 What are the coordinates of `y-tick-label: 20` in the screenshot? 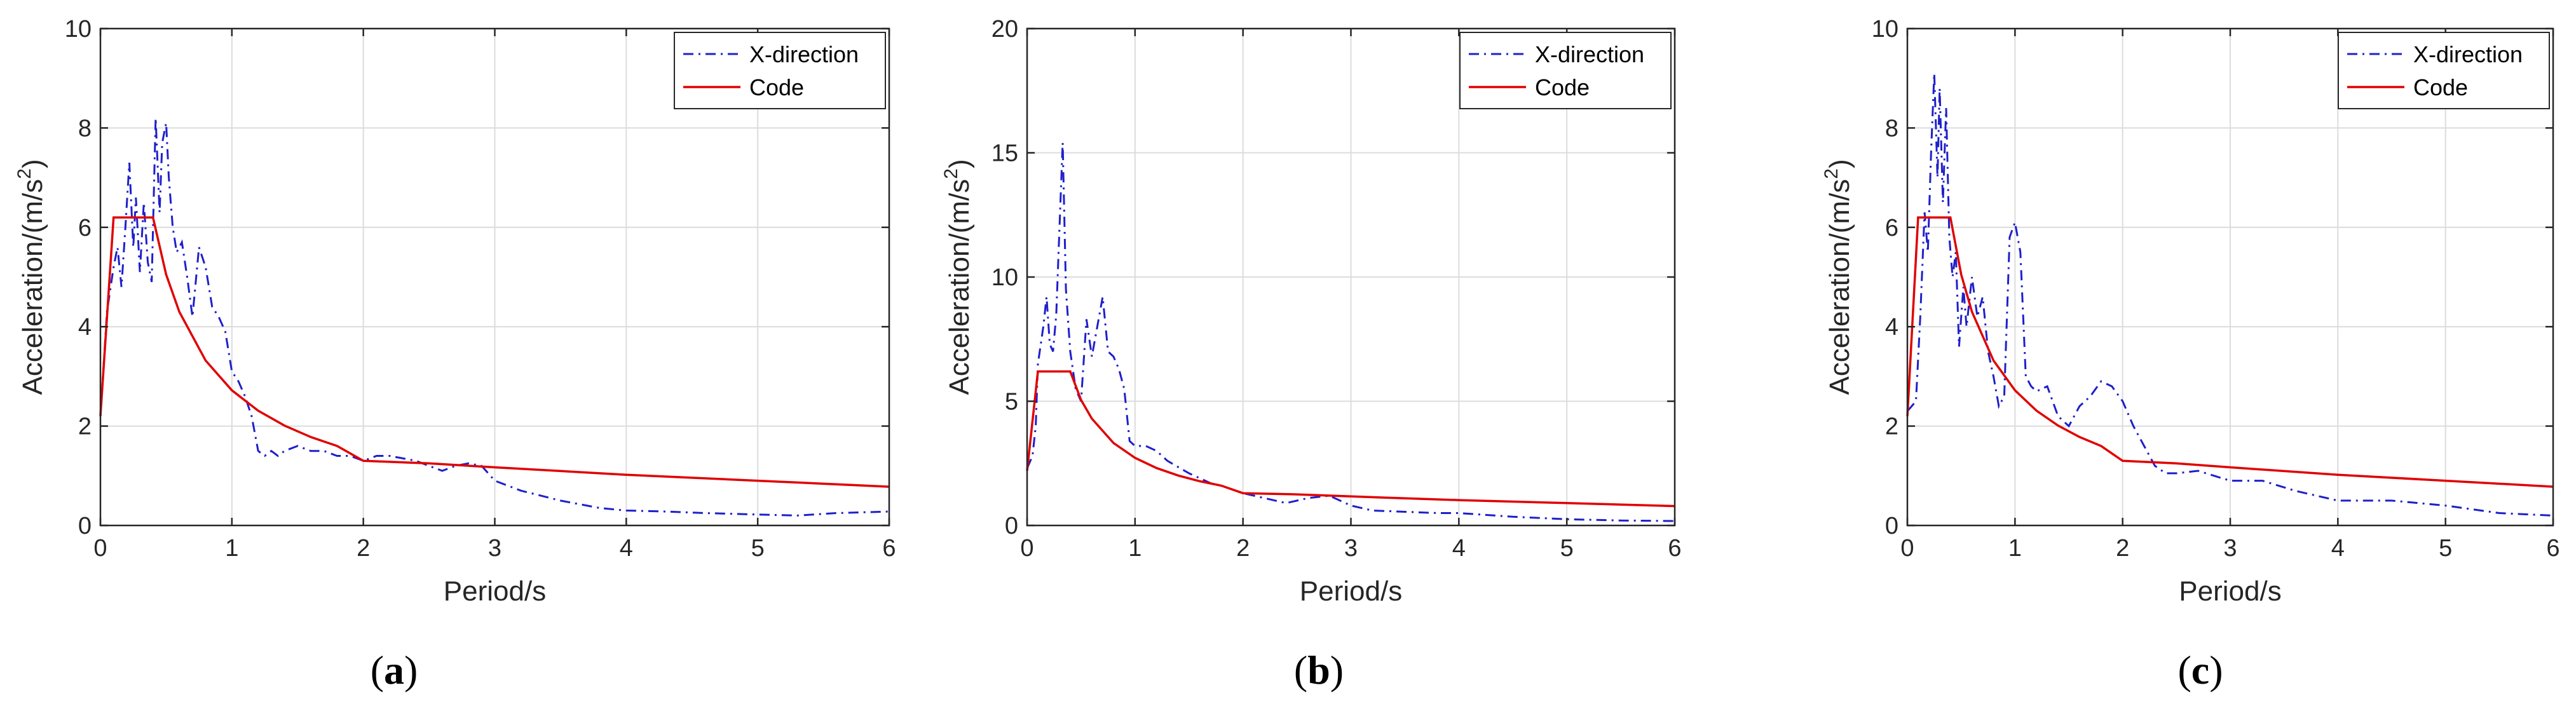 It's located at (1005, 30).